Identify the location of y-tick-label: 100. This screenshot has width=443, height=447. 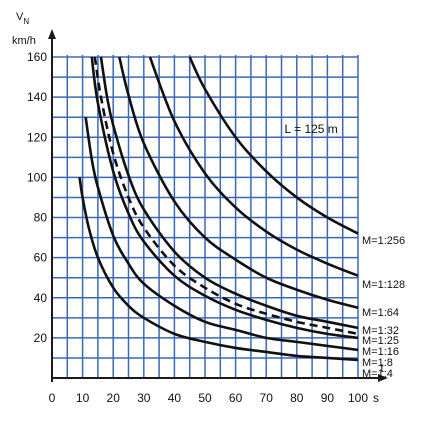
(37, 177).